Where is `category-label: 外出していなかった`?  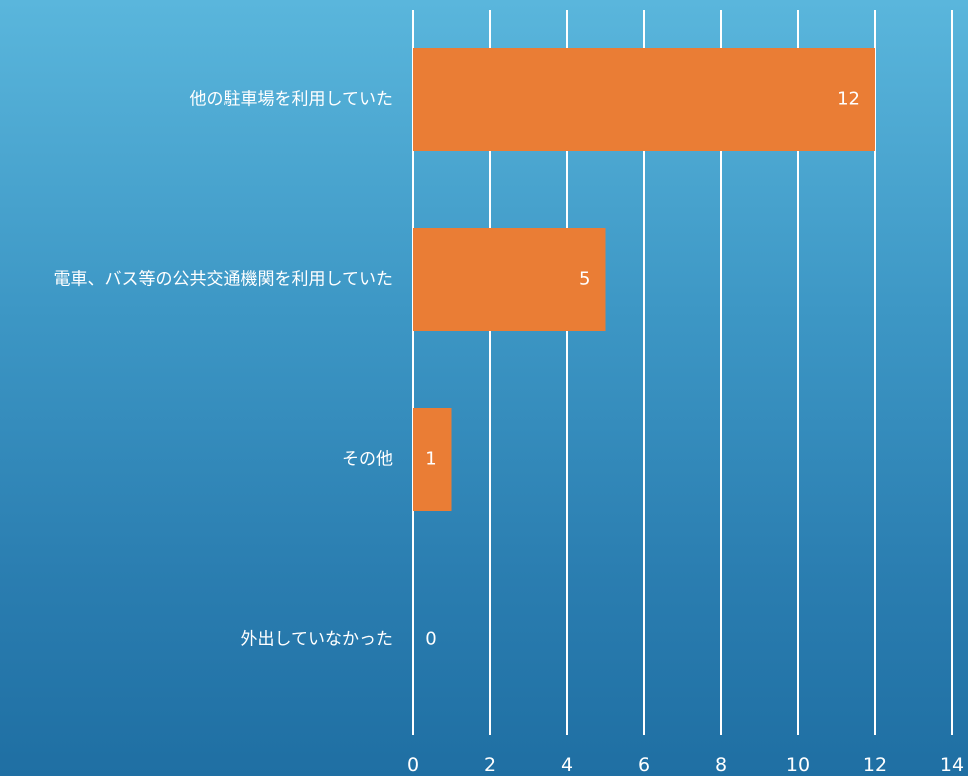
category-label: 外出していなかった is located at coordinates (317, 640).